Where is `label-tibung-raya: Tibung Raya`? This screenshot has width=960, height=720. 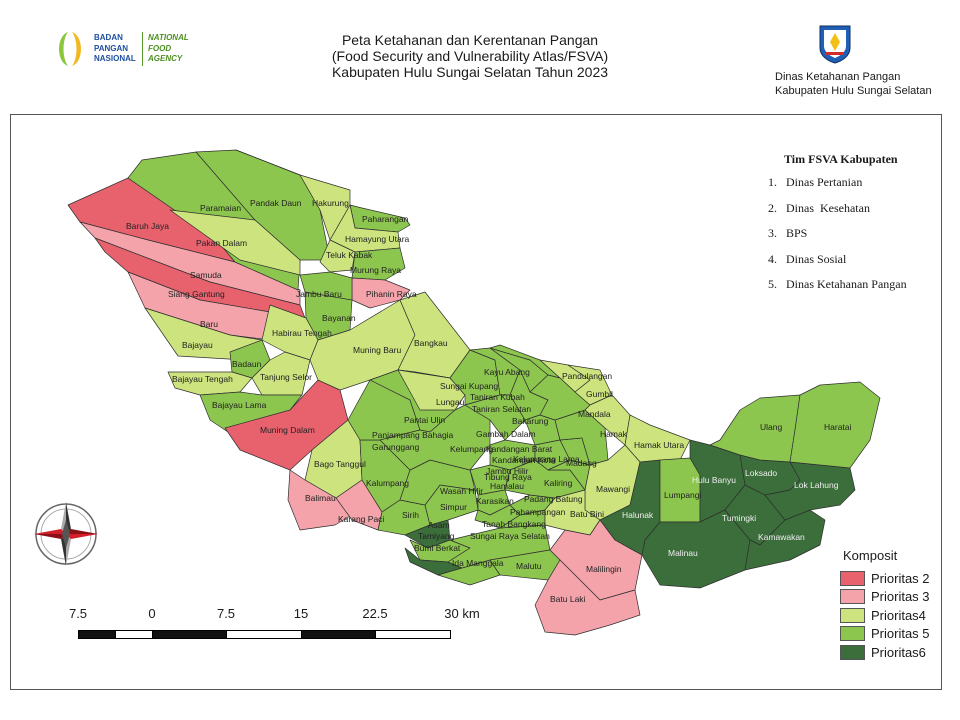 label-tibung-raya: Tibung Raya is located at coordinates (508, 477).